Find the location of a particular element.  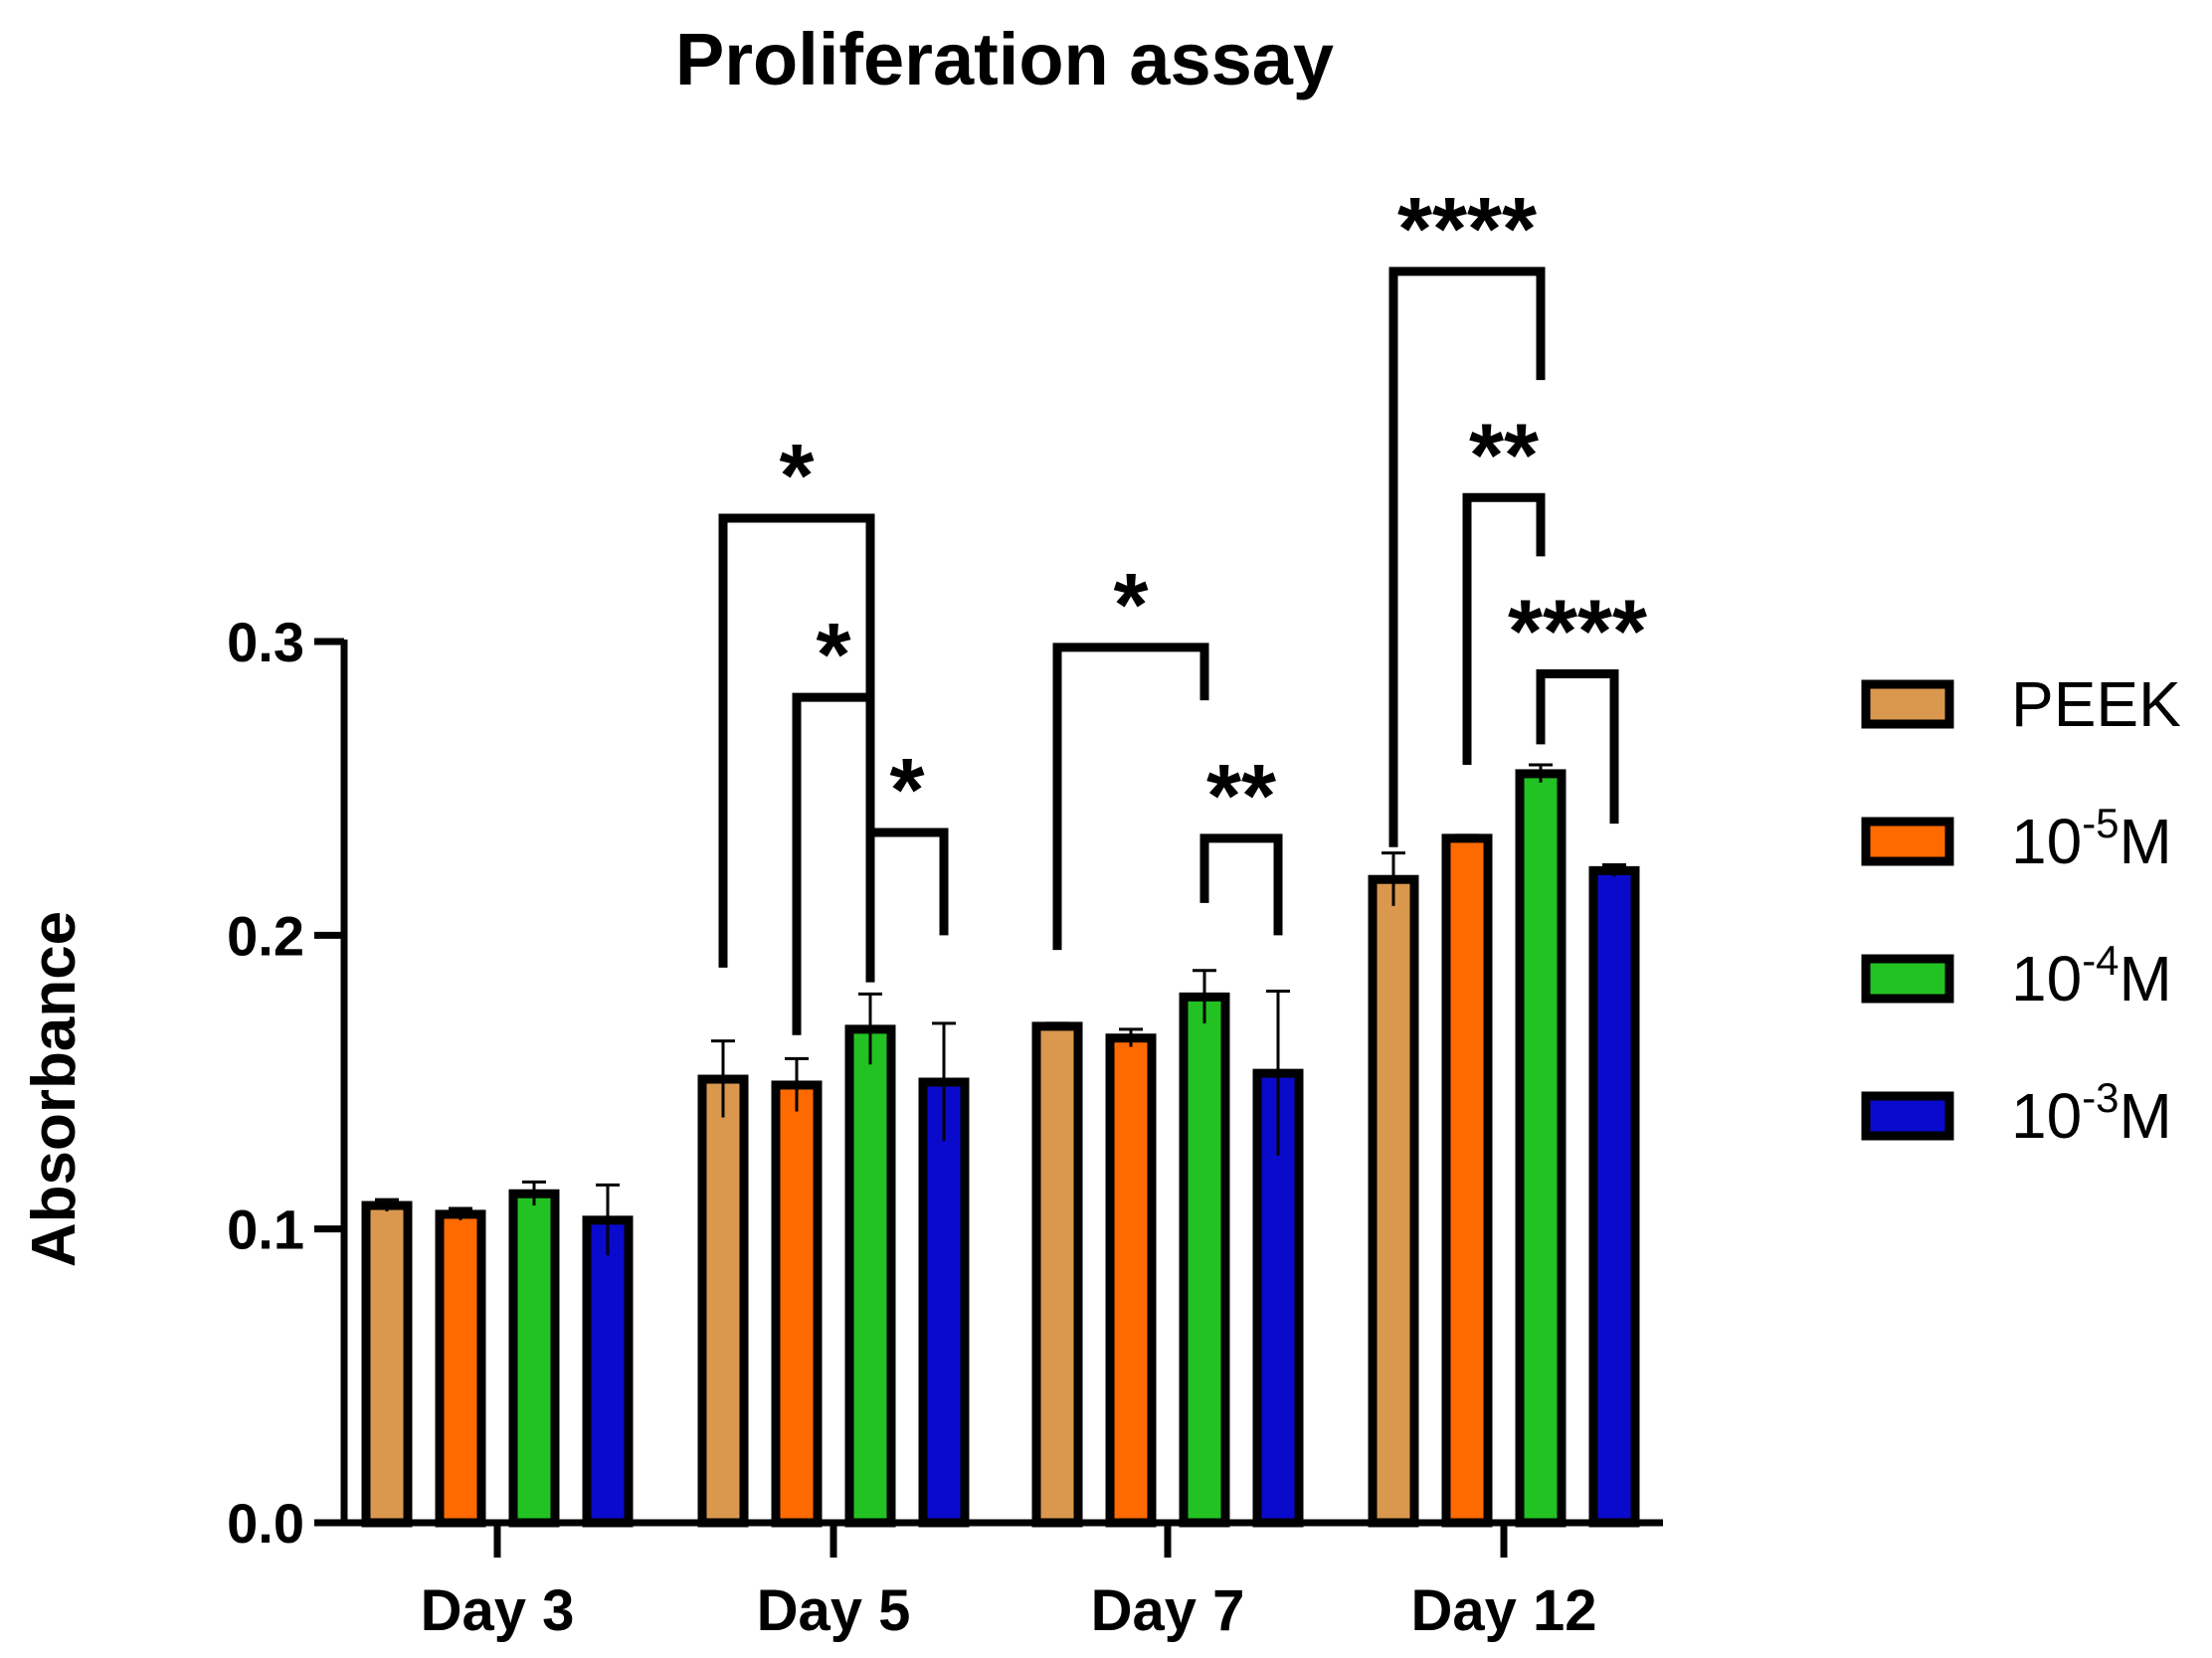

y-tick-label: 0.3 is located at coordinates (265, 642).